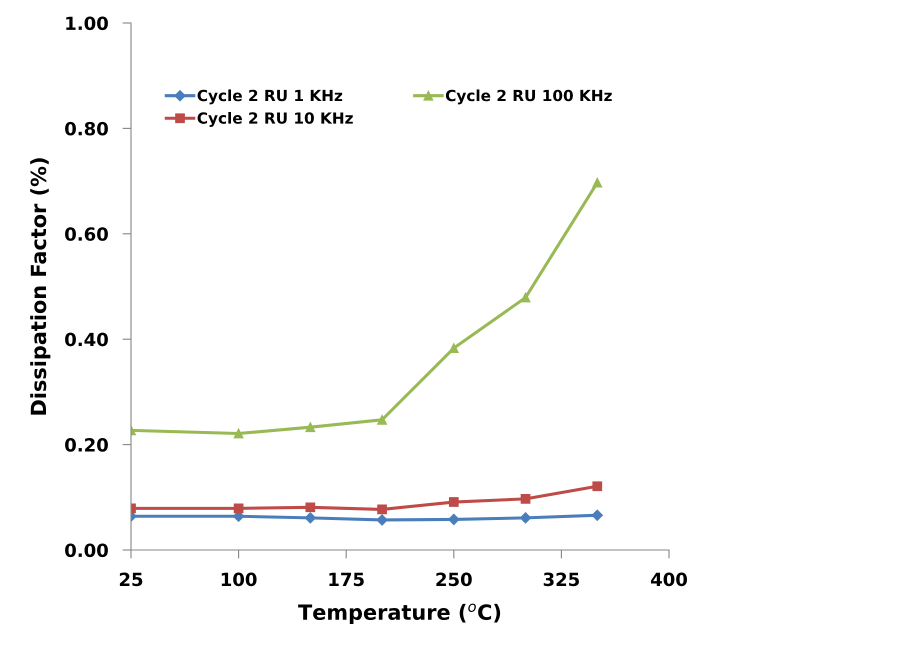 The height and width of the screenshot is (662, 907). I want to click on y-axis-title: Dissipation Factor (%), so click(40, 286).